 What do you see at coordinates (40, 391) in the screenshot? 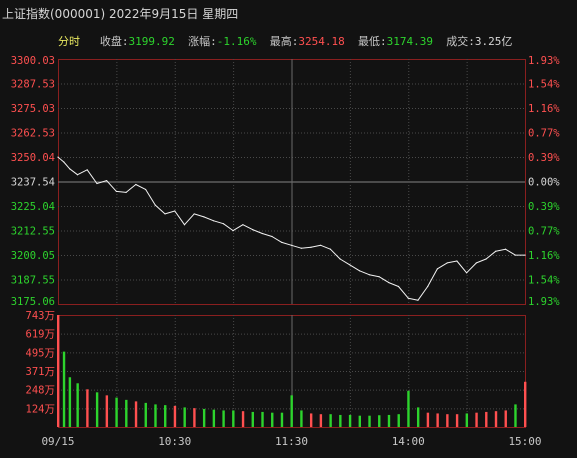
I see `volume-tick-label: 248万` at bounding box center [40, 391].